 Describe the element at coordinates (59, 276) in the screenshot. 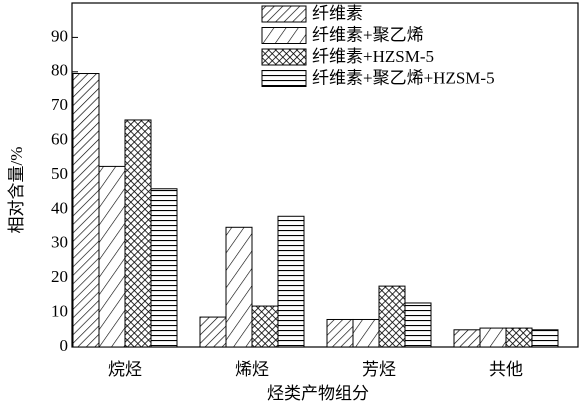

I see `y-tick-label: 20` at that location.